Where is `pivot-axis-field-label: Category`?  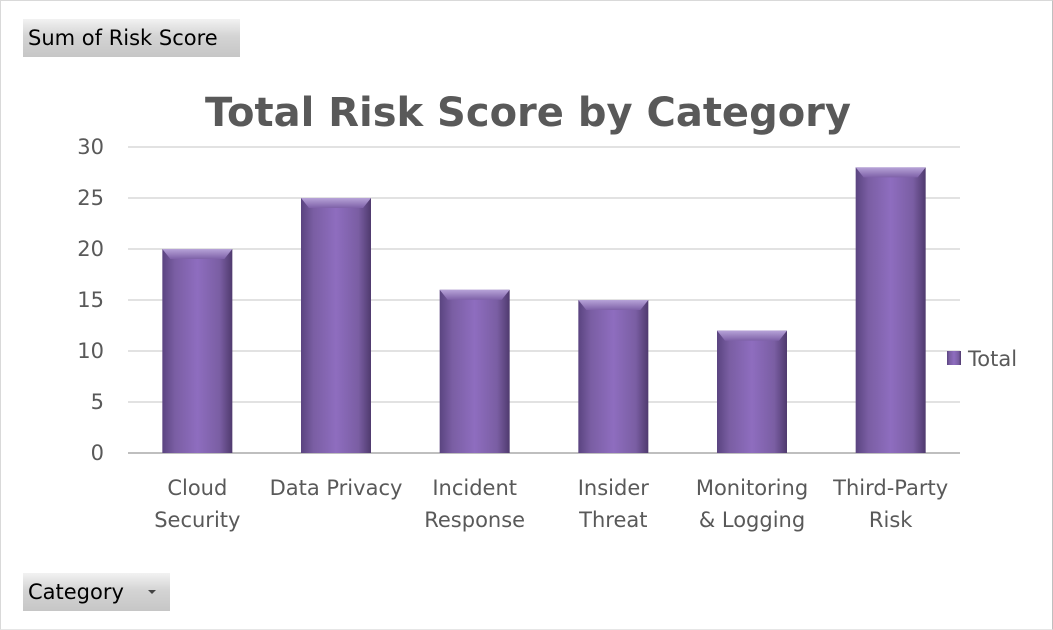
pivot-axis-field-label: Category is located at coordinates (76, 592).